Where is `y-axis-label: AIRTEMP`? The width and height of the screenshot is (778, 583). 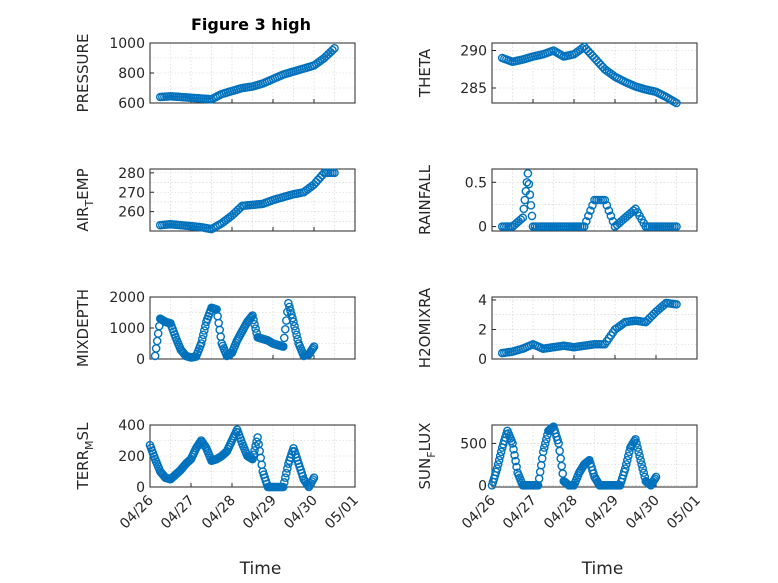 y-axis-label: AIRTEMP is located at coordinates (85, 199).